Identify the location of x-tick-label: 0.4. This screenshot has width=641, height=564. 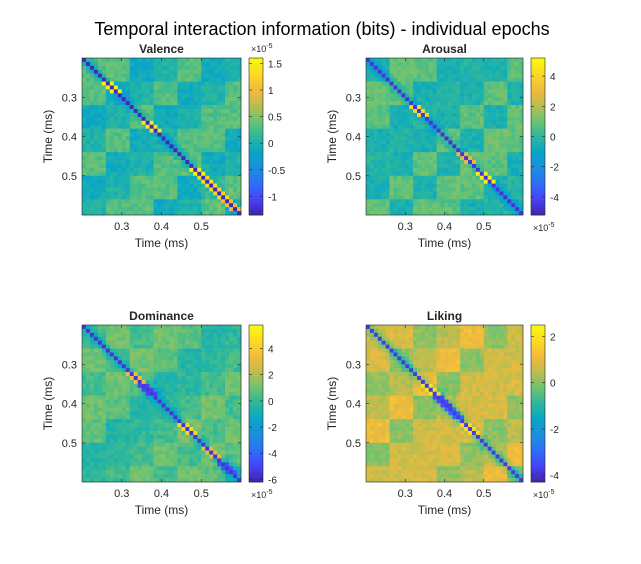
(444, 227).